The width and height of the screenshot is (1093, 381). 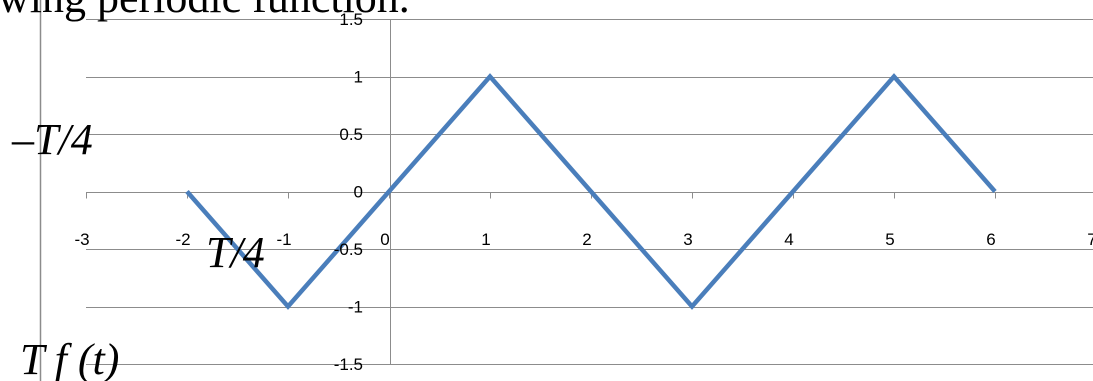 What do you see at coordinates (348, 364) in the screenshot?
I see `y-tick-label: -1.5` at bounding box center [348, 364].